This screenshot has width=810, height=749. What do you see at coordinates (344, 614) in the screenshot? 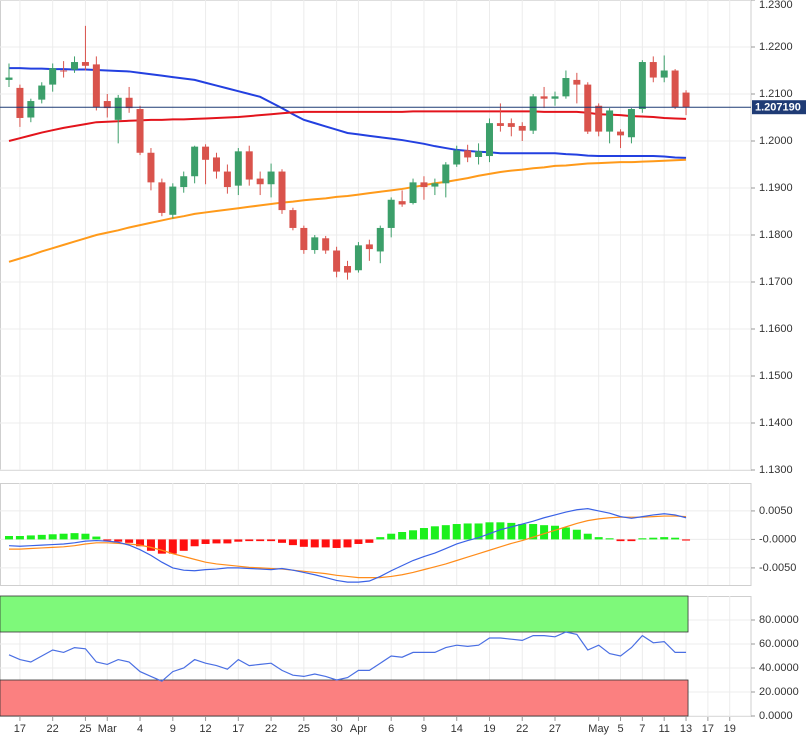
I see `overbought-zone` at bounding box center [344, 614].